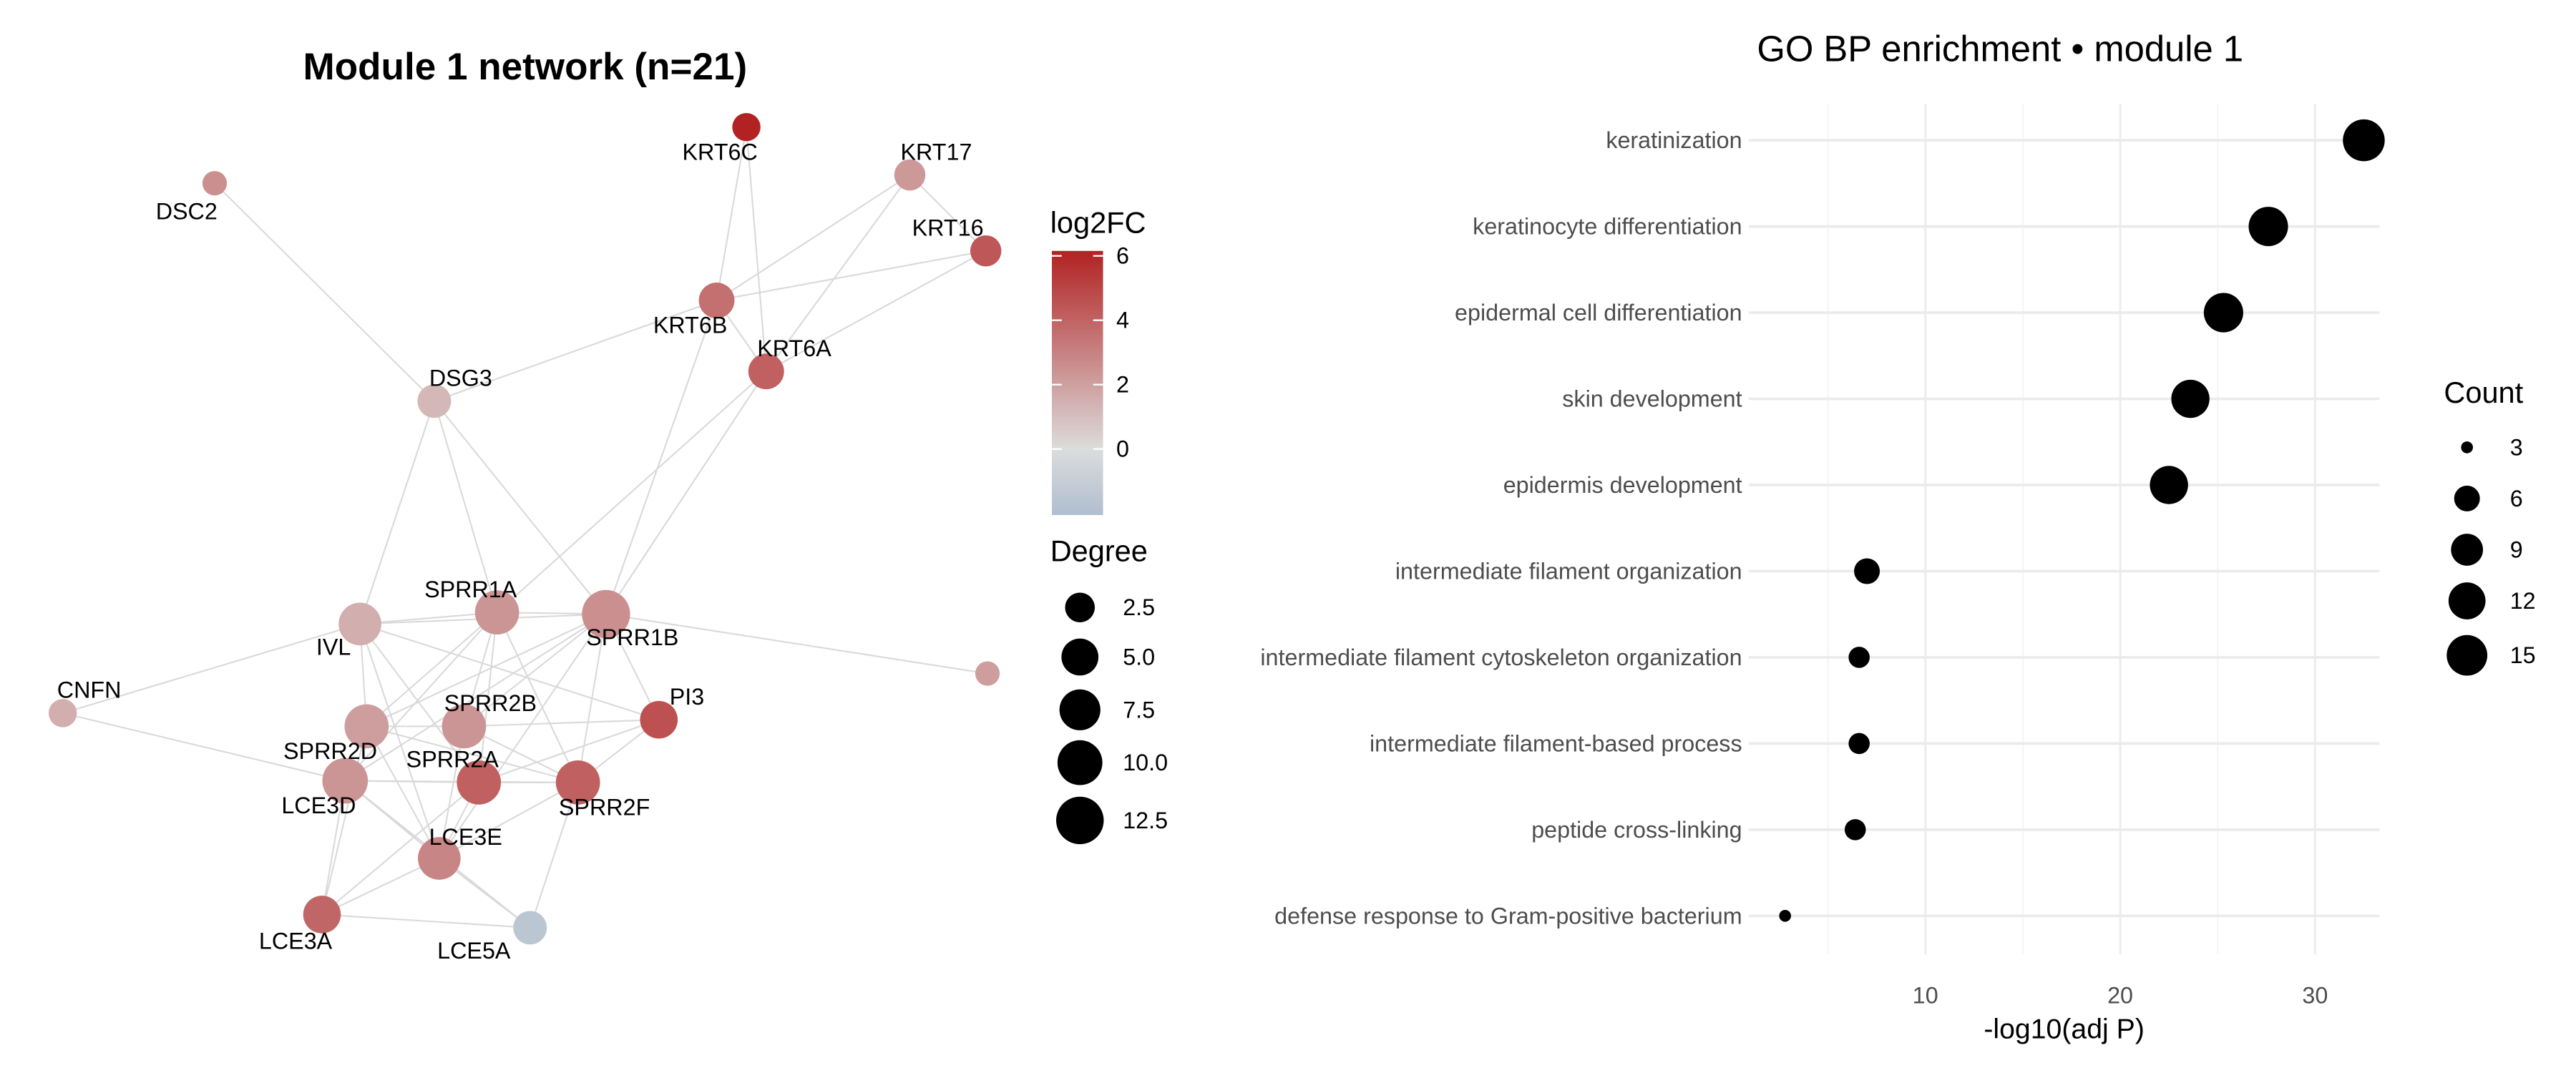 The height and width of the screenshot is (1073, 2576). I want to click on node-label: IVL, so click(333, 647).